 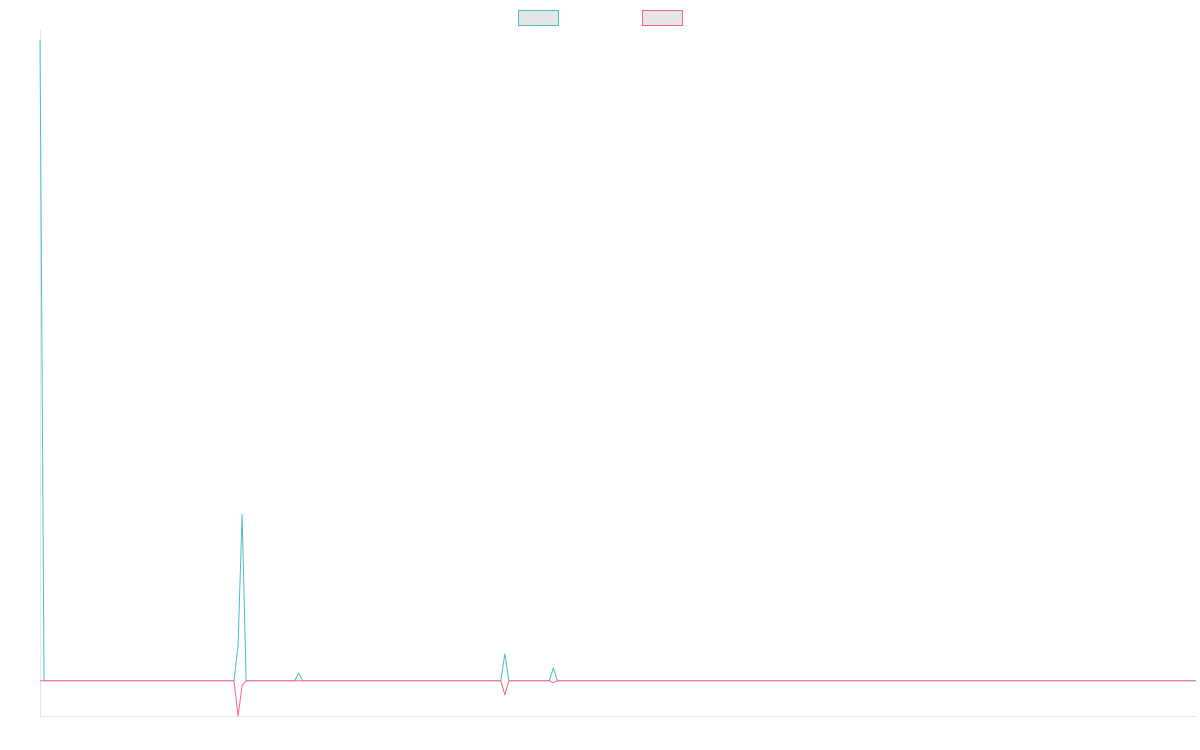 What do you see at coordinates (600, 18) in the screenshot?
I see `chart-legend` at bounding box center [600, 18].